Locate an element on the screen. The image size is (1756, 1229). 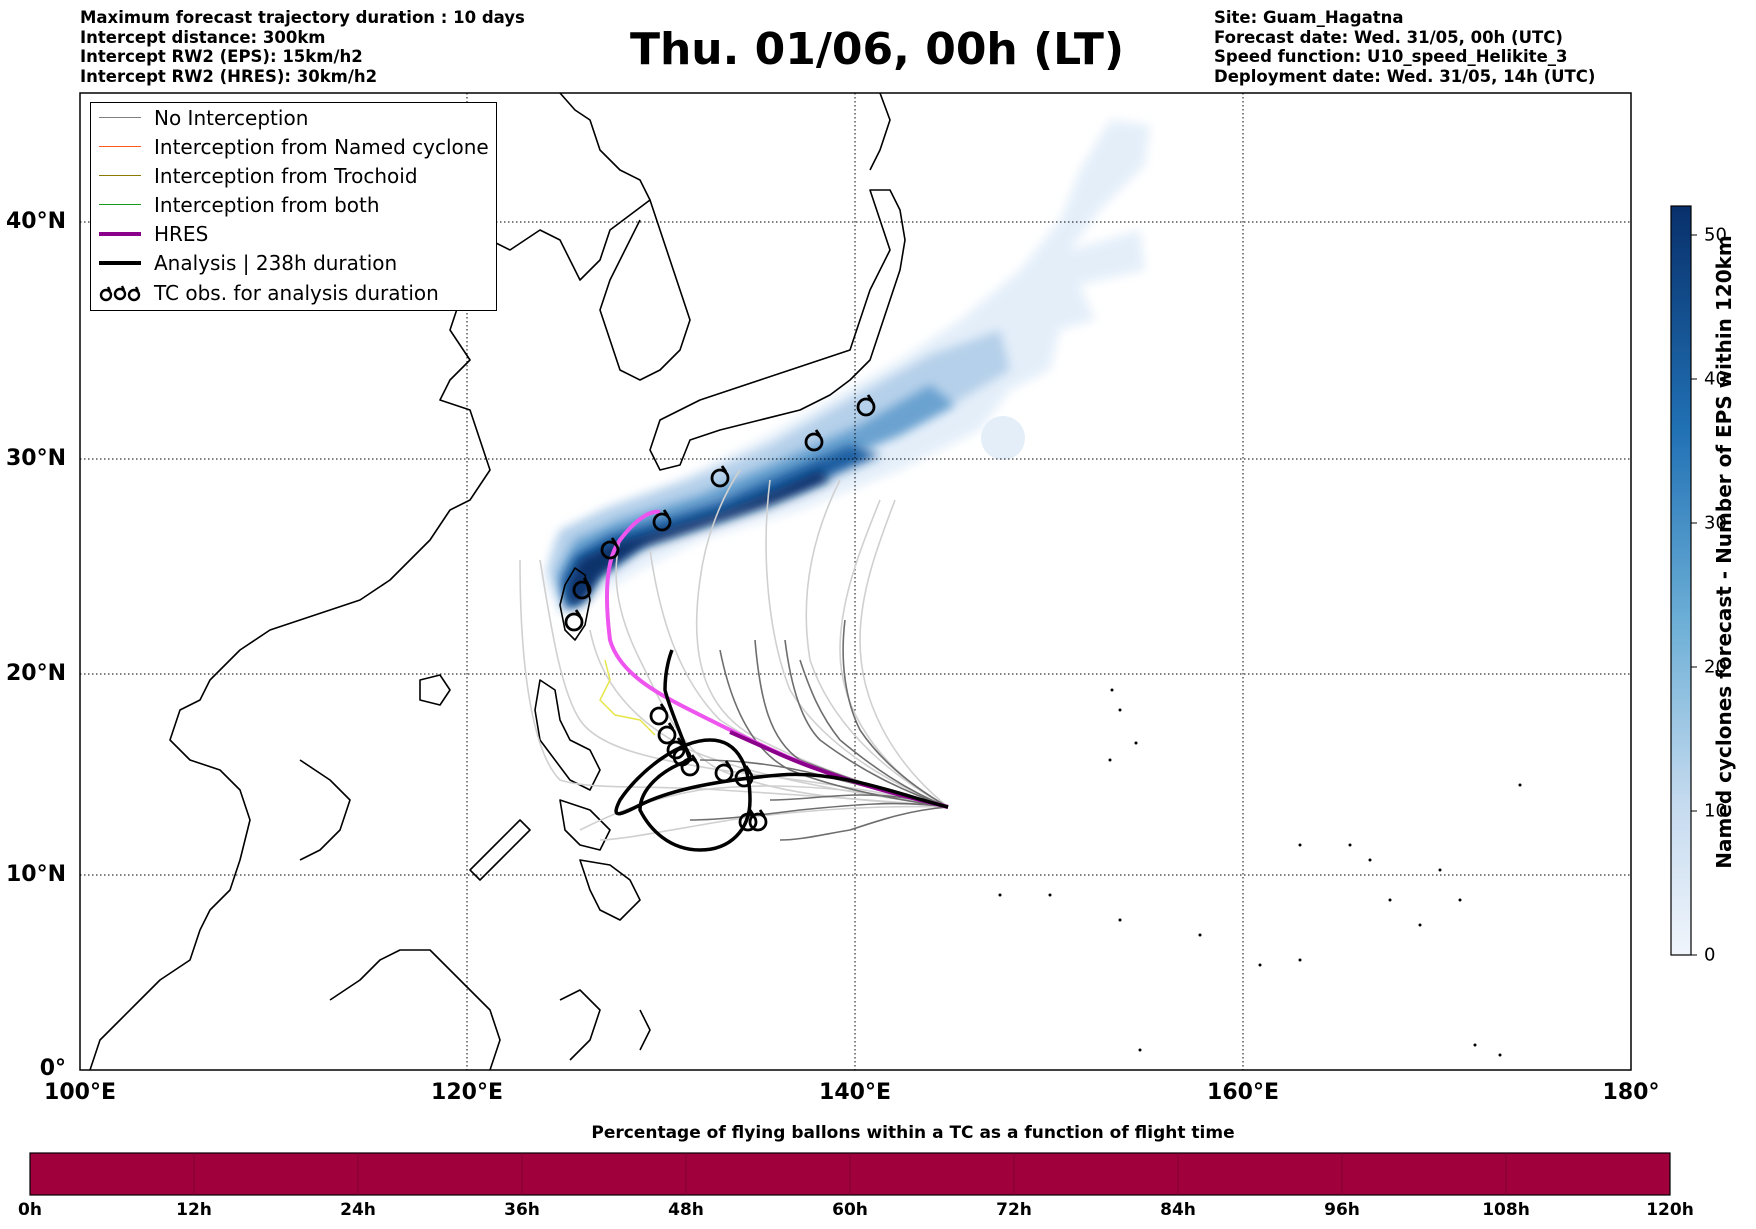
flight-time-bar-divisions is located at coordinates (850, 1174).